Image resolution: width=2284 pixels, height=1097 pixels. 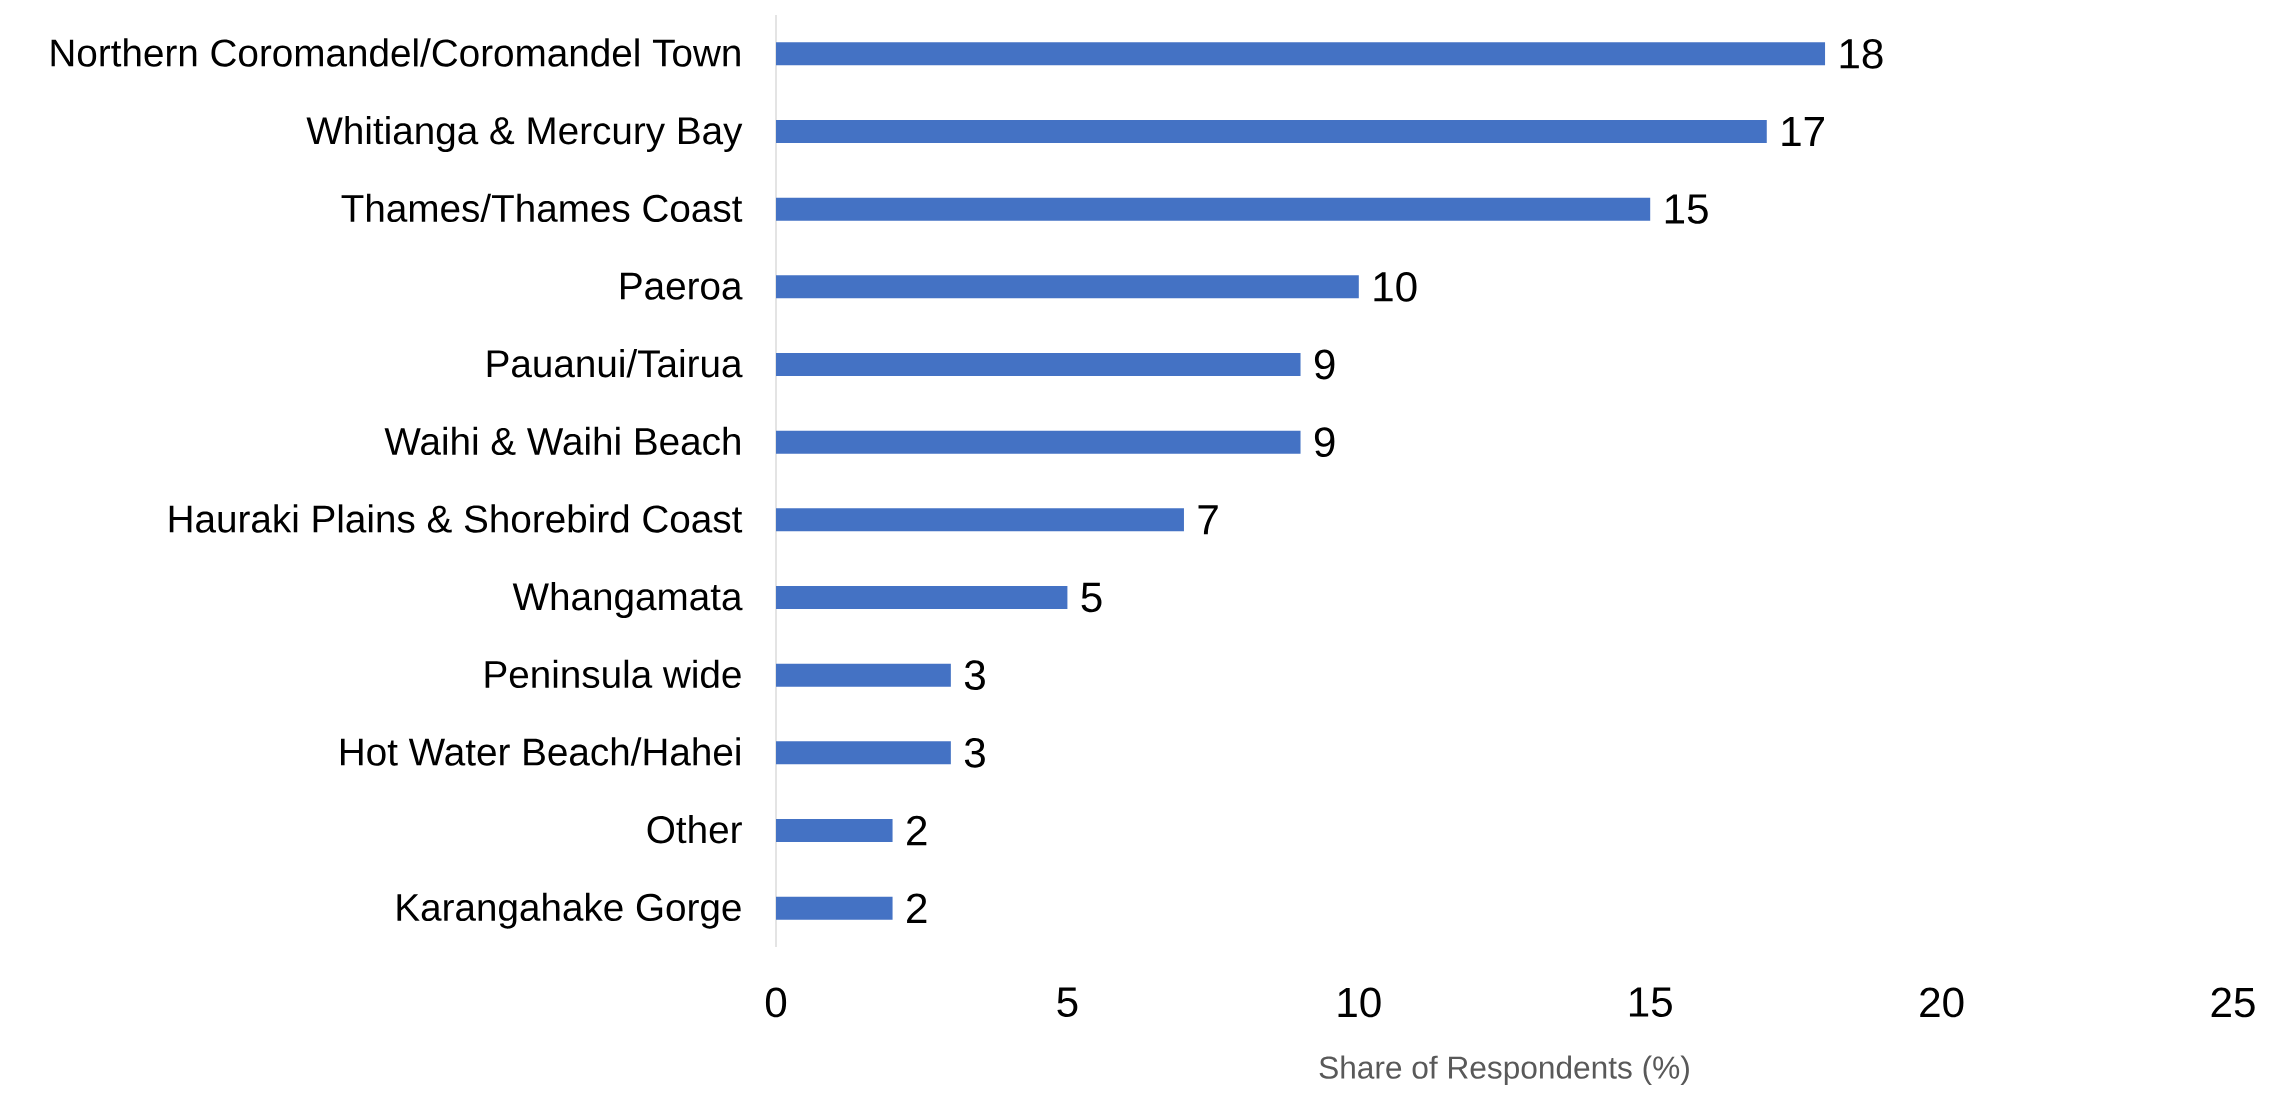 What do you see at coordinates (615, 363) in the screenshot?
I see `y-tick-label: Pauanui/Tairua` at bounding box center [615, 363].